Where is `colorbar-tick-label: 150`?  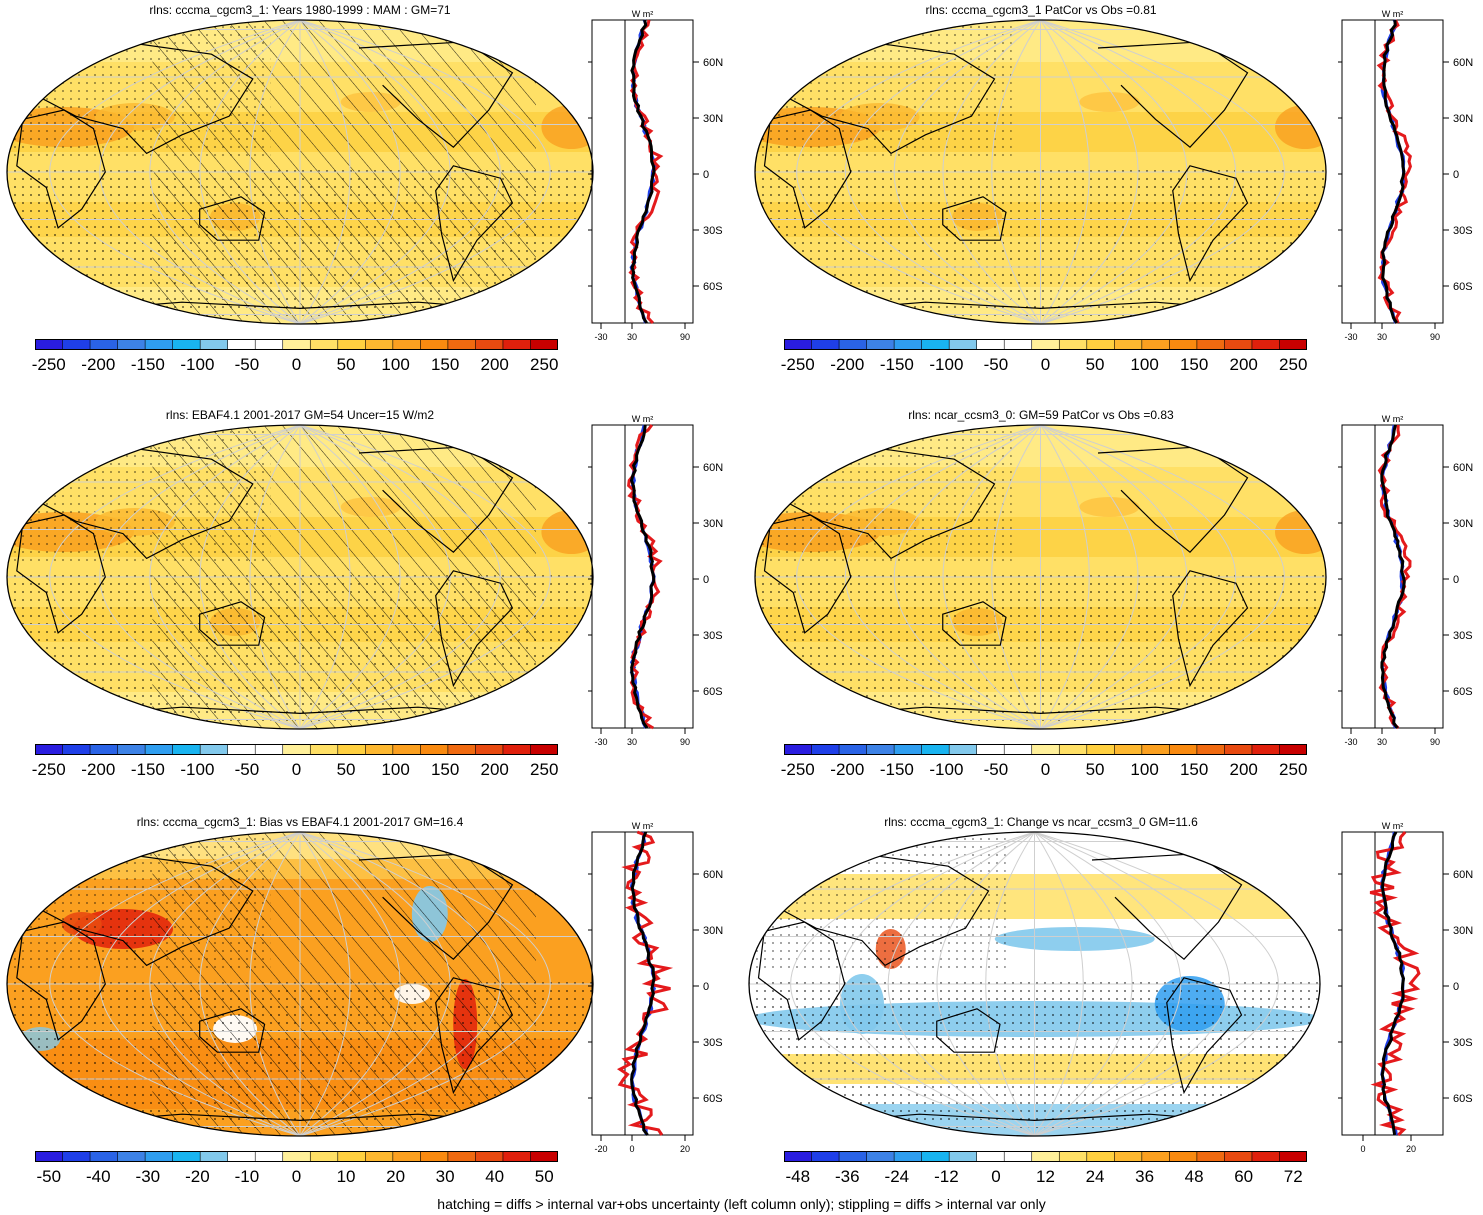
colorbar-tick-label: 150 is located at coordinates (1194, 769).